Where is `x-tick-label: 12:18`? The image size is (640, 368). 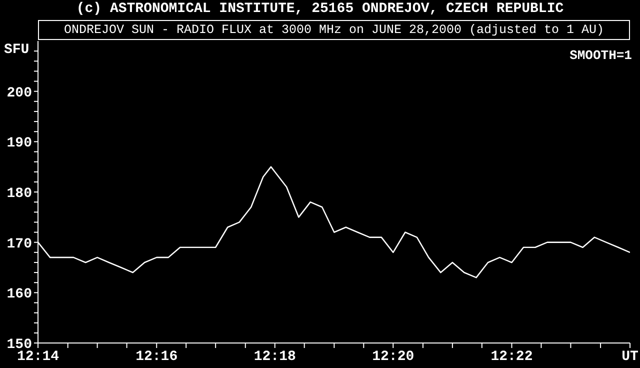 x-tick-label: 12:18 is located at coordinates (275, 356).